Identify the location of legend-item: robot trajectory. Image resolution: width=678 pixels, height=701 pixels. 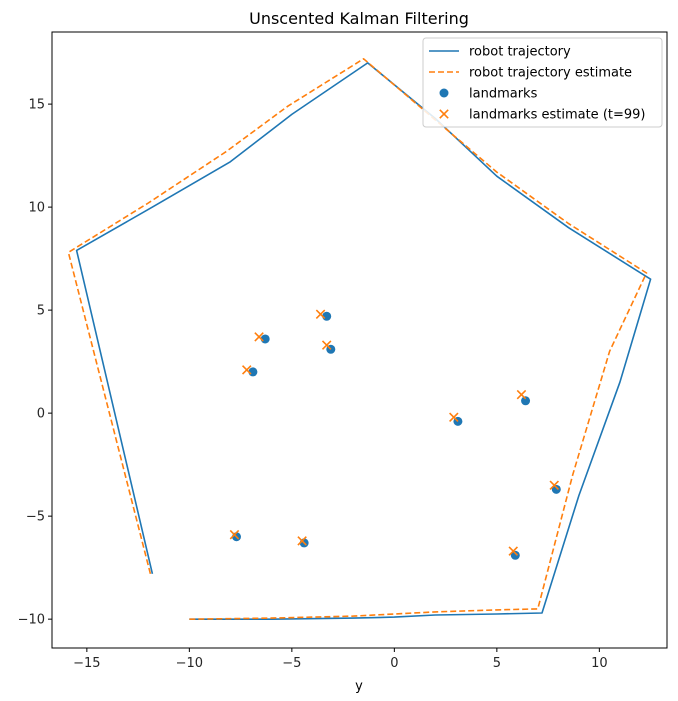
(500, 52).